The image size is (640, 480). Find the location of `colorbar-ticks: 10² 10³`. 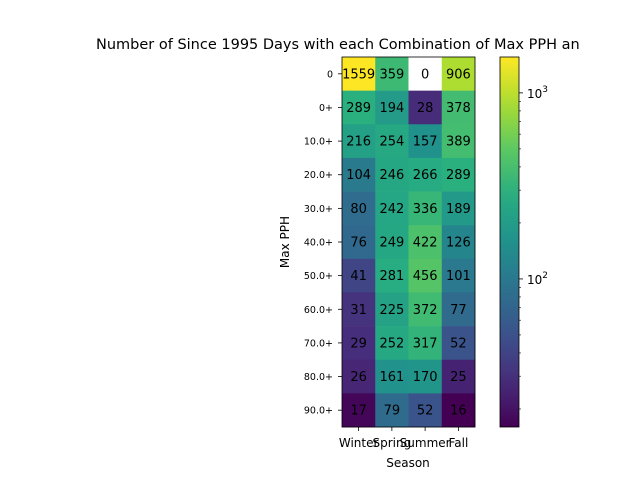

colorbar-ticks: 10² 10³ is located at coordinates (533, 247).